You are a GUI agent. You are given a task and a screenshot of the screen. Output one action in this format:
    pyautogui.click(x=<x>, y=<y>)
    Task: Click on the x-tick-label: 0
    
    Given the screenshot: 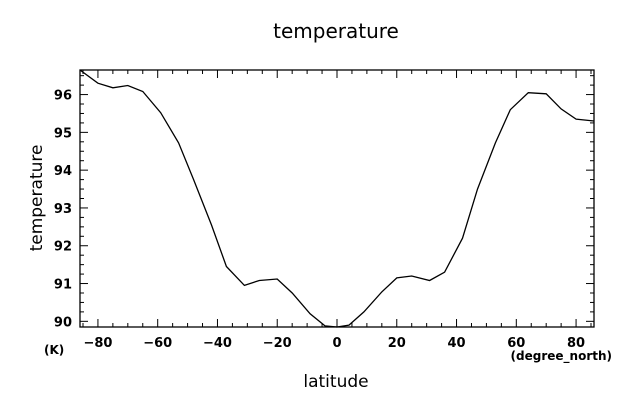 What is the action you would take?
    pyautogui.click(x=336, y=343)
    